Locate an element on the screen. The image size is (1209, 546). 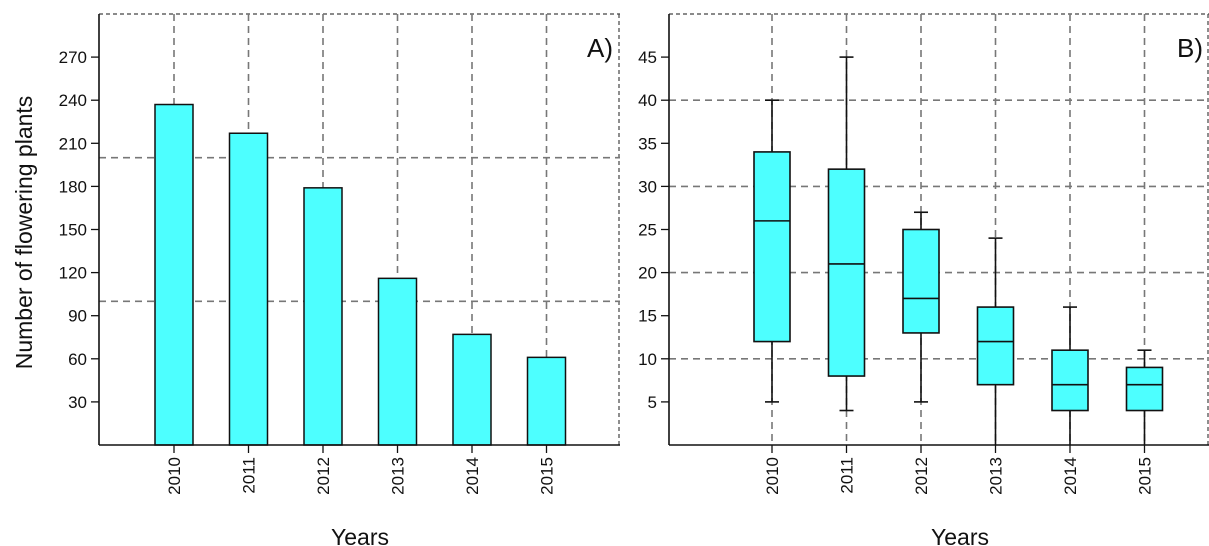
y-tick-label: 5 is located at coordinates (652, 402).